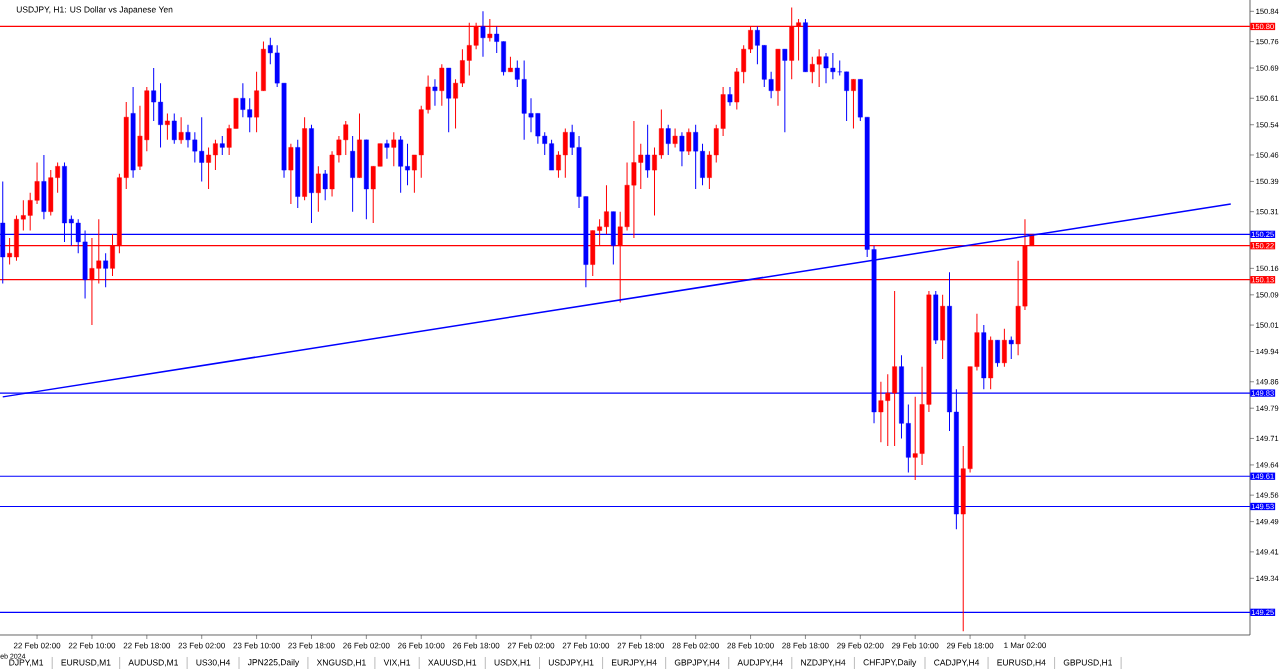  Describe the element at coordinates (970, 645) in the screenshot. I see `x-tick-label: 29 Feb 18:00` at that location.